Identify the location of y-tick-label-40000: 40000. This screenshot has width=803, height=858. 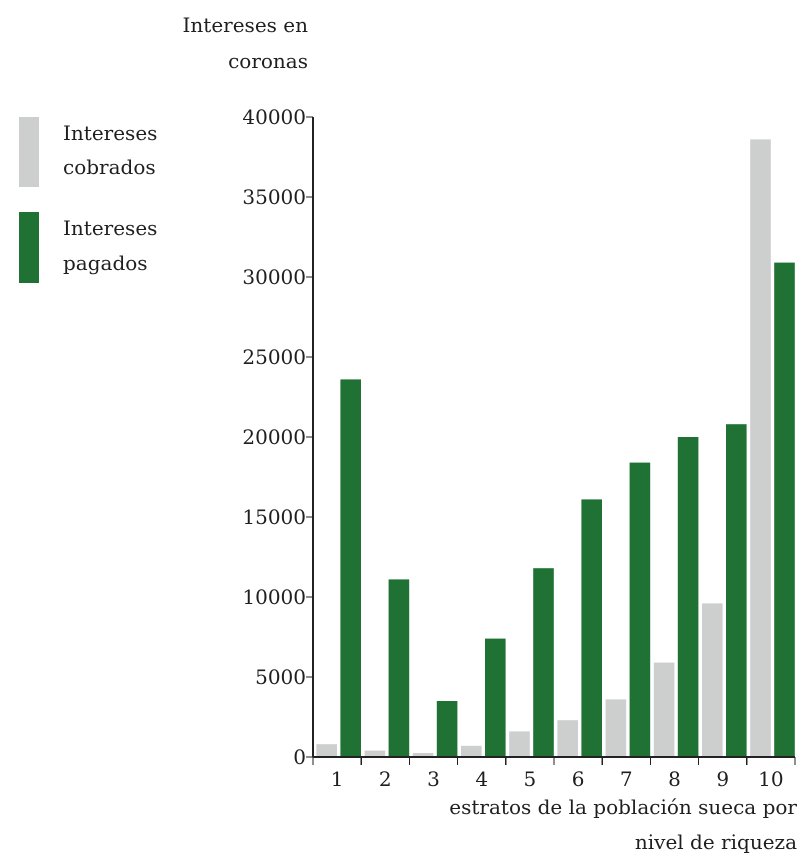
(274, 117).